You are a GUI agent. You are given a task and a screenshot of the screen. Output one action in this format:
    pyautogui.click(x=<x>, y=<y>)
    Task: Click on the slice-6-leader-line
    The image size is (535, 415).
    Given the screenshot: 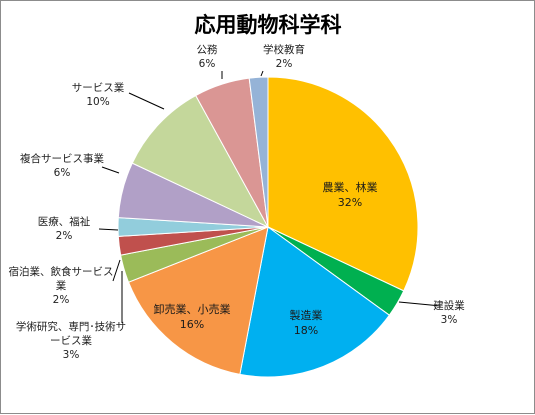 What is the action you would take?
    pyautogui.click(x=116, y=270)
    